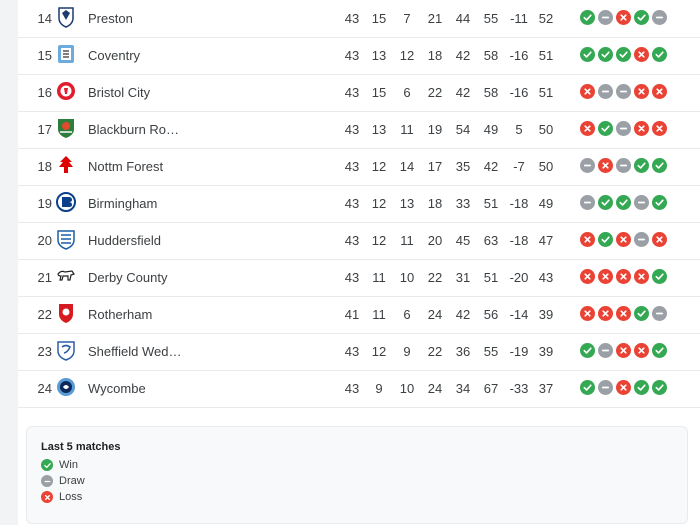 The image size is (700, 525). I want to click on goals-against-cell: 51, so click(491, 277).